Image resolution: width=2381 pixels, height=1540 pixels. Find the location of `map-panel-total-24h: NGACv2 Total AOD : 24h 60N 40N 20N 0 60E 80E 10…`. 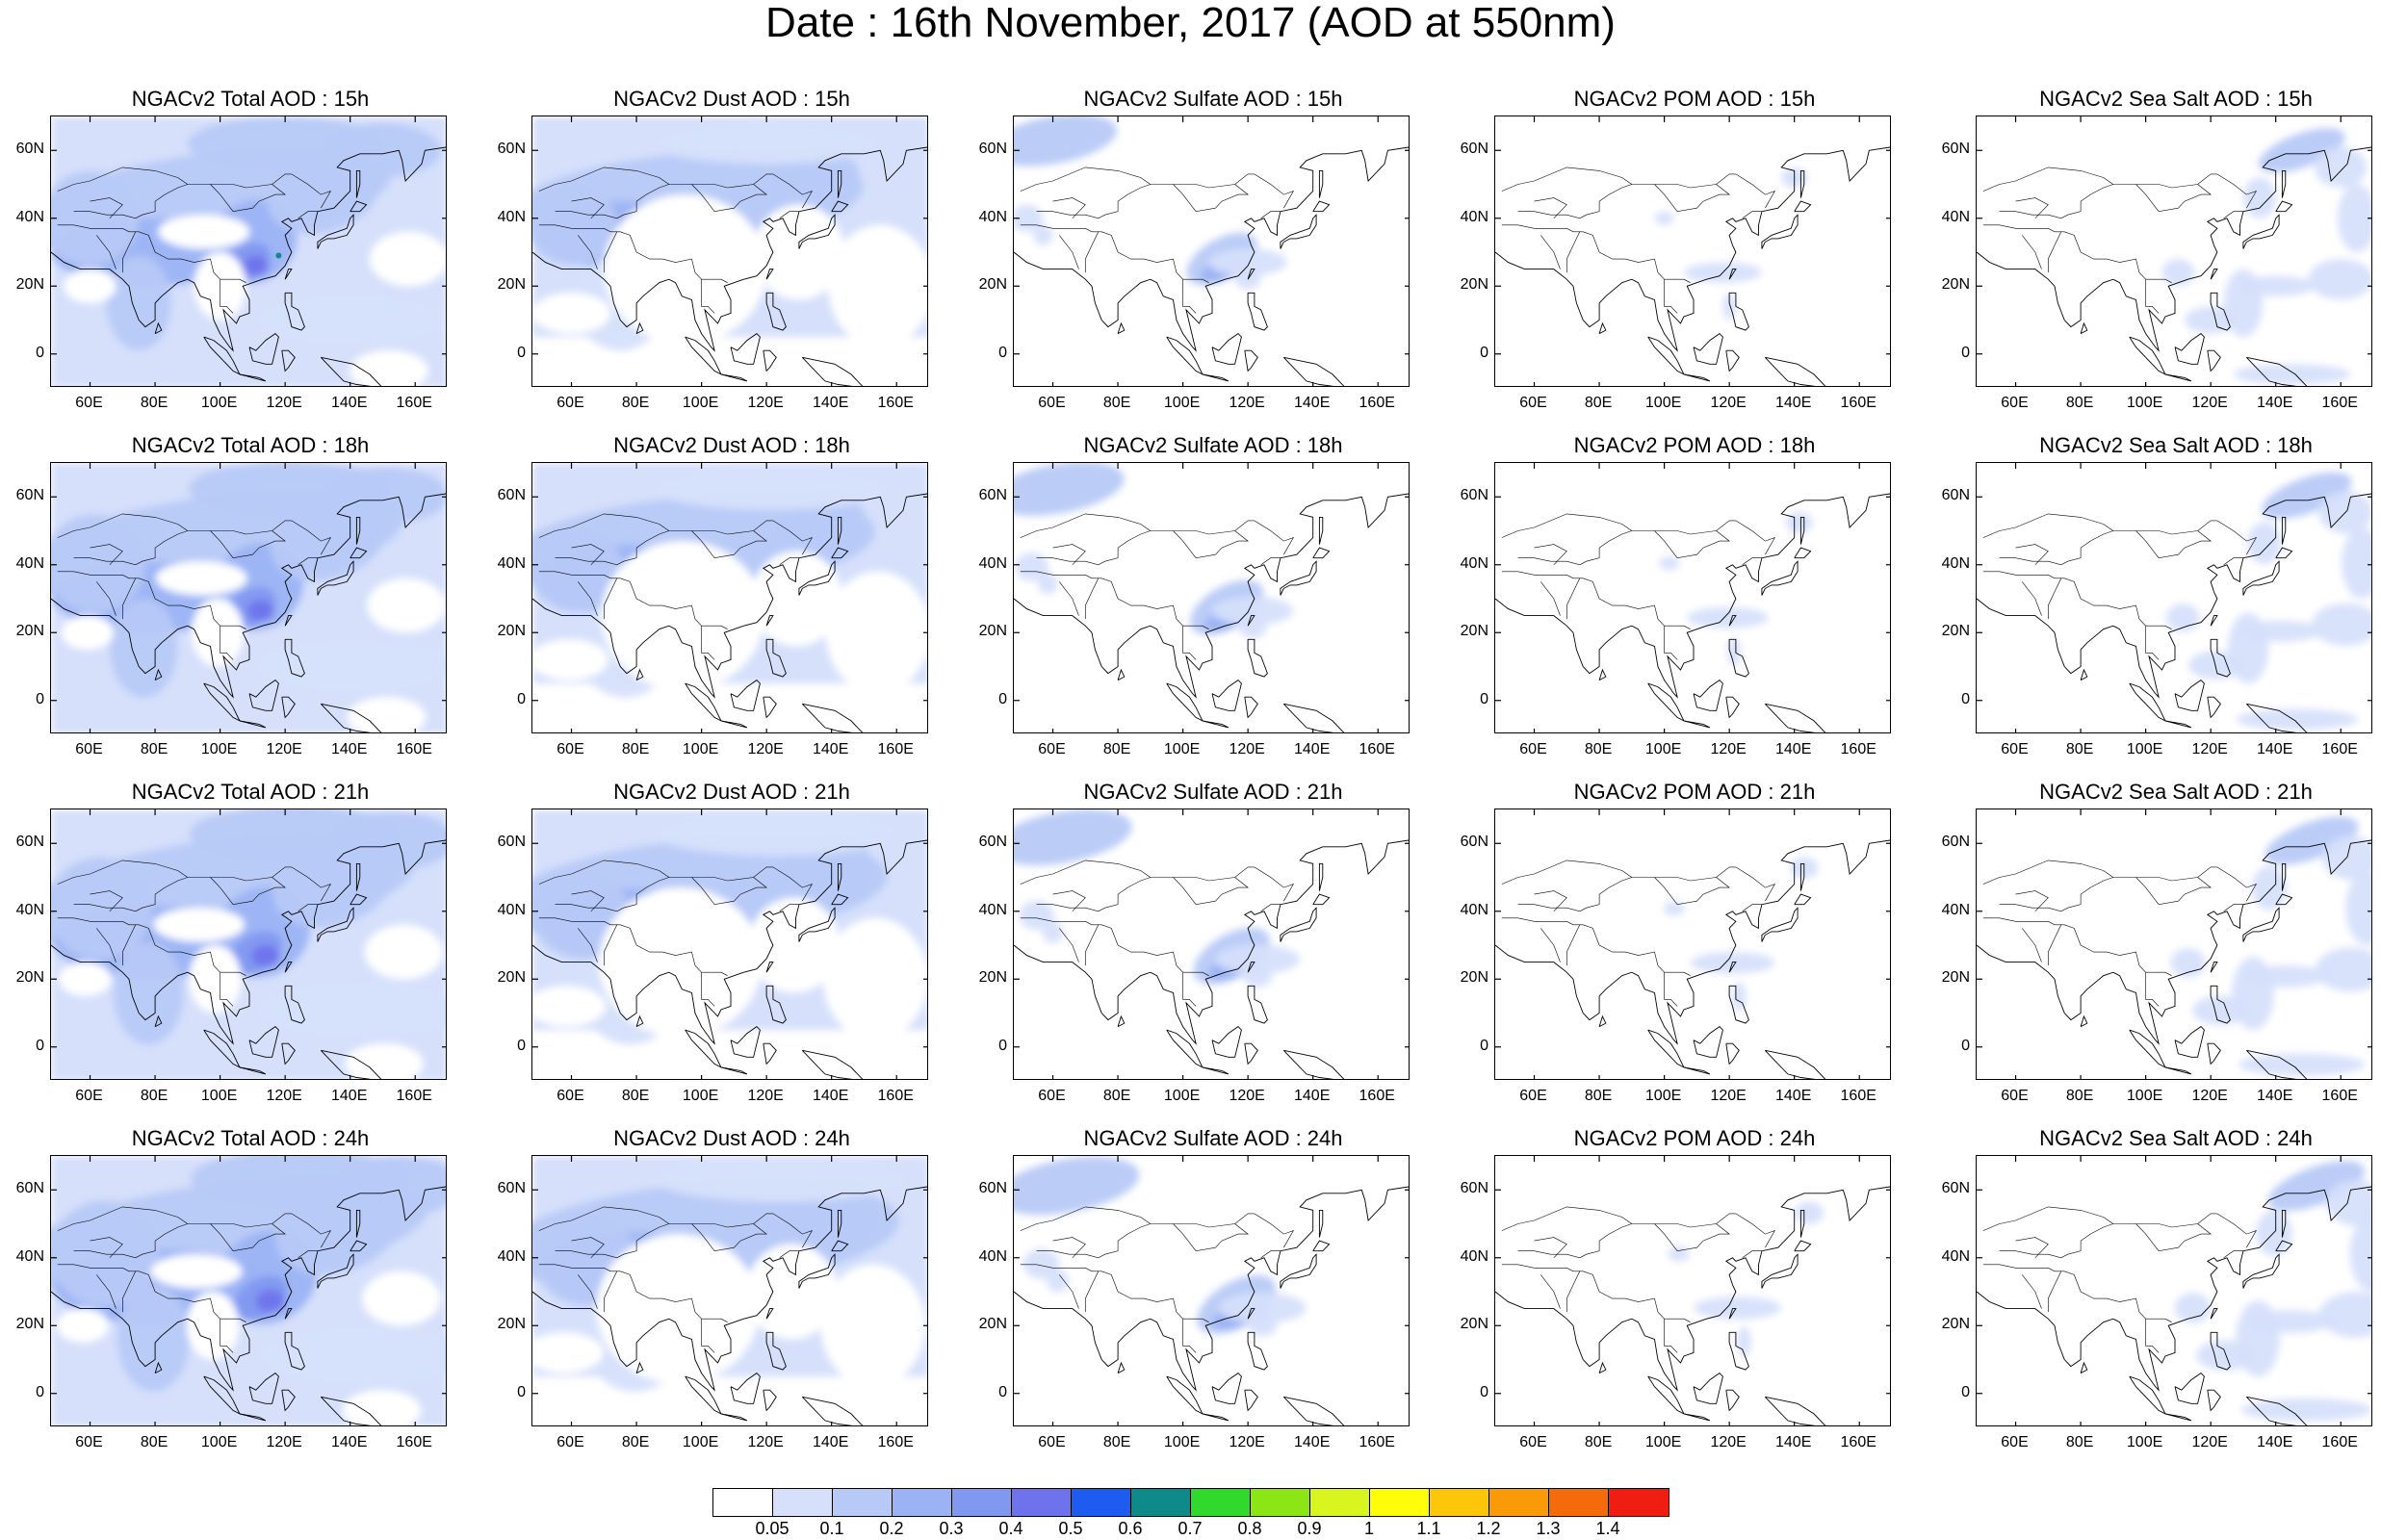

map-panel-total-24h: NGACv2 Total AOD : 24h 60N 40N 20N 0 60E 80E 10… is located at coordinates (240, 1297).